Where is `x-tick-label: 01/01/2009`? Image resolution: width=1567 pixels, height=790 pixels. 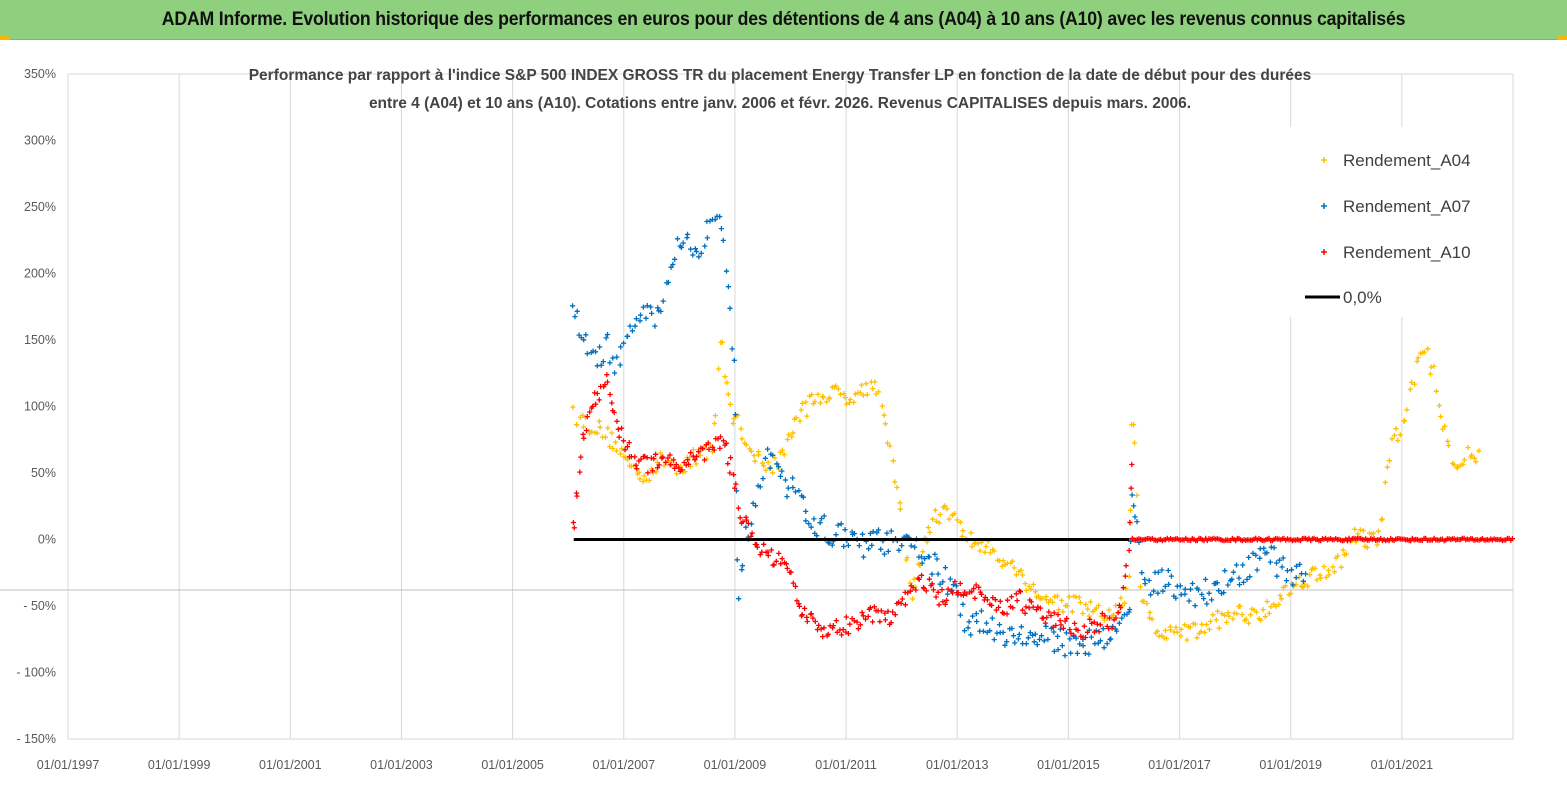
x-tick-label: 01/01/2009 is located at coordinates (735, 765).